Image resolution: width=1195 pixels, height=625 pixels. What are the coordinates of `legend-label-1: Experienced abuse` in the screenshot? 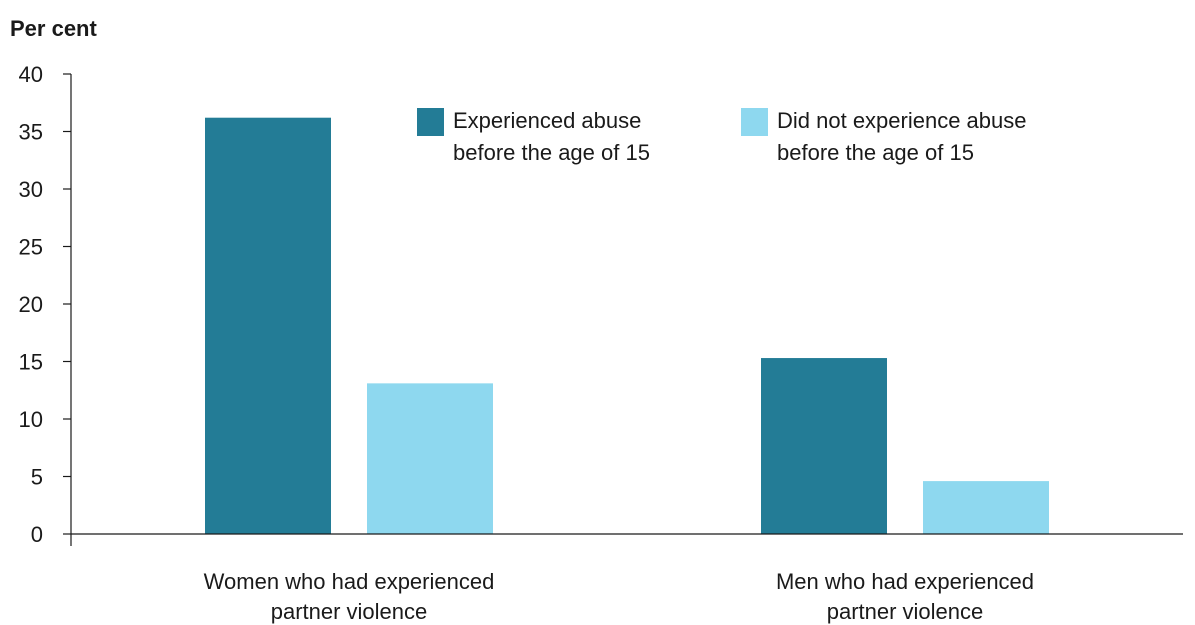 It's located at (547, 120).